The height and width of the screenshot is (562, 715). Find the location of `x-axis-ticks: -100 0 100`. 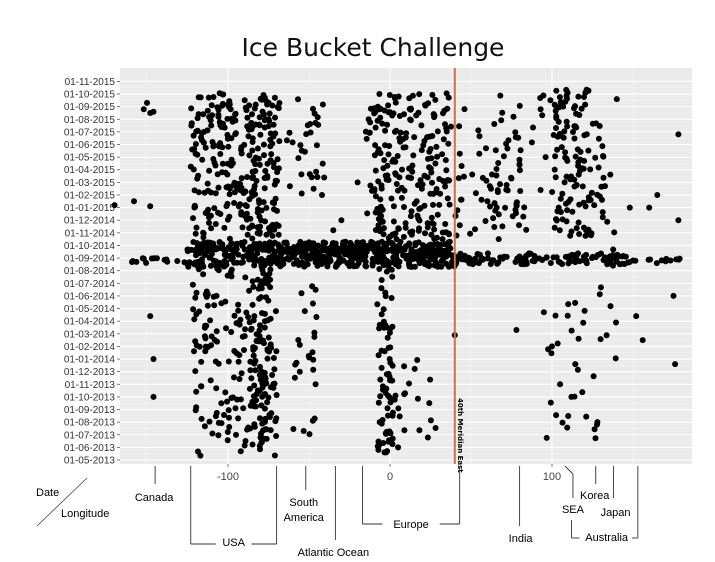

x-axis-ticks: -100 0 100 is located at coordinates (389, 473).